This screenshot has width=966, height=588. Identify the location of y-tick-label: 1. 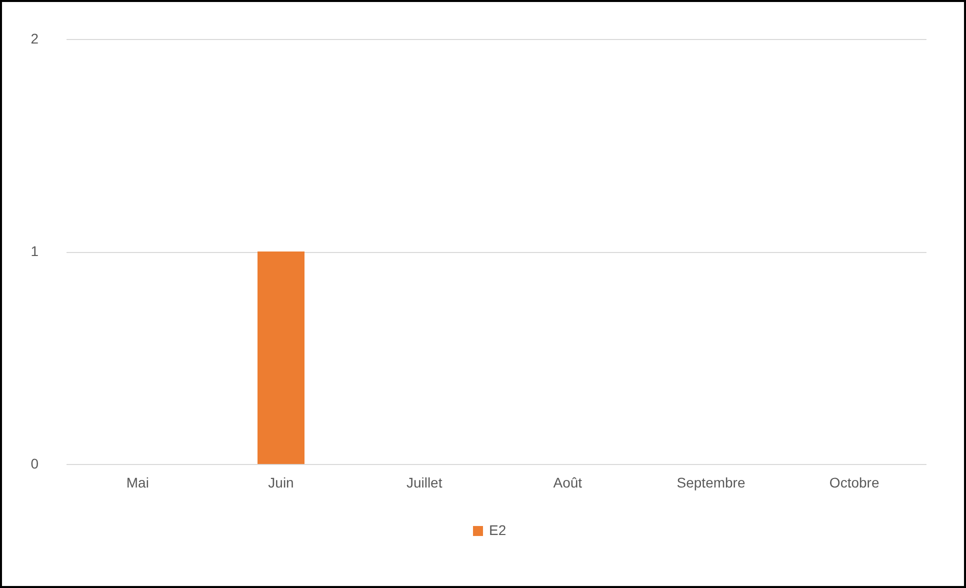
(34, 251).